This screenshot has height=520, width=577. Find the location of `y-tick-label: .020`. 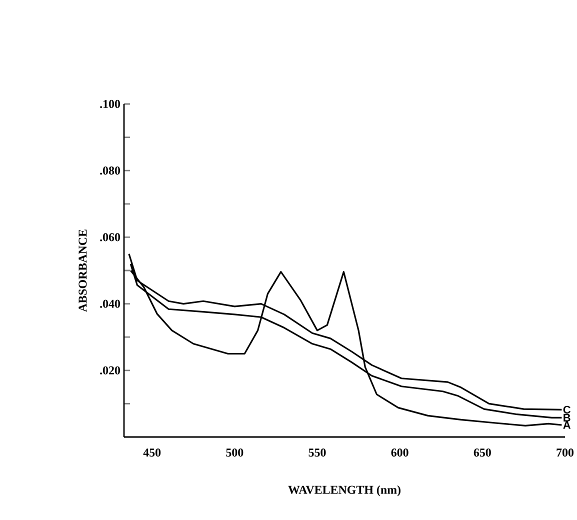

y-tick-label: .020 is located at coordinates (110, 370).